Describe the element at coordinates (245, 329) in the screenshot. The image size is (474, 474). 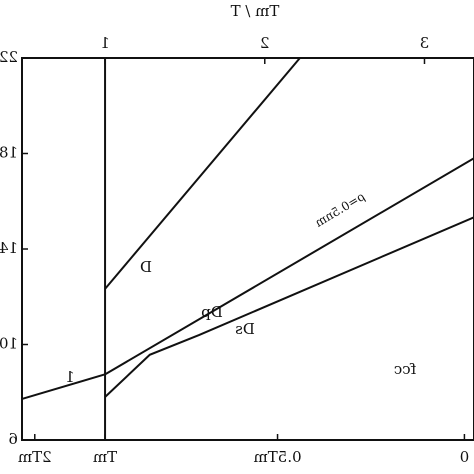
I see `curve-label: Ds` at that location.